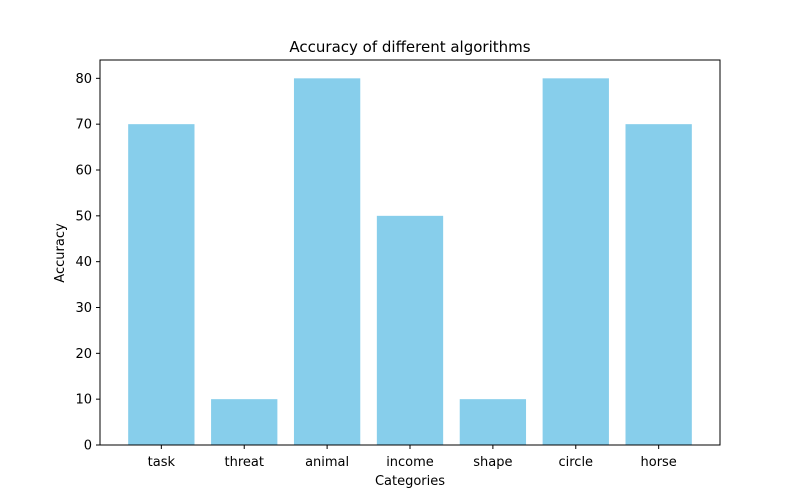 Image resolution: width=800 pixels, height=500 pixels. I want to click on x-tick-label-income: income, so click(410, 462).